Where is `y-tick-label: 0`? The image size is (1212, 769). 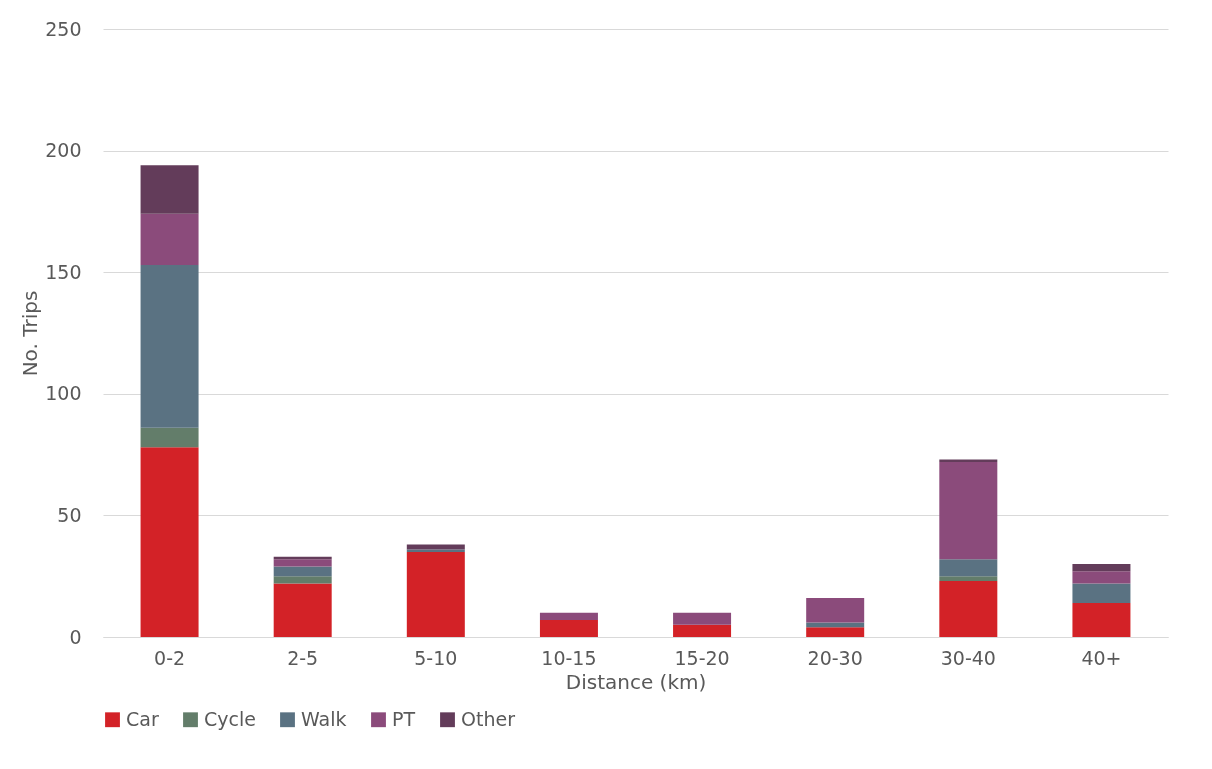
y-tick-label: 0 is located at coordinates (75, 636).